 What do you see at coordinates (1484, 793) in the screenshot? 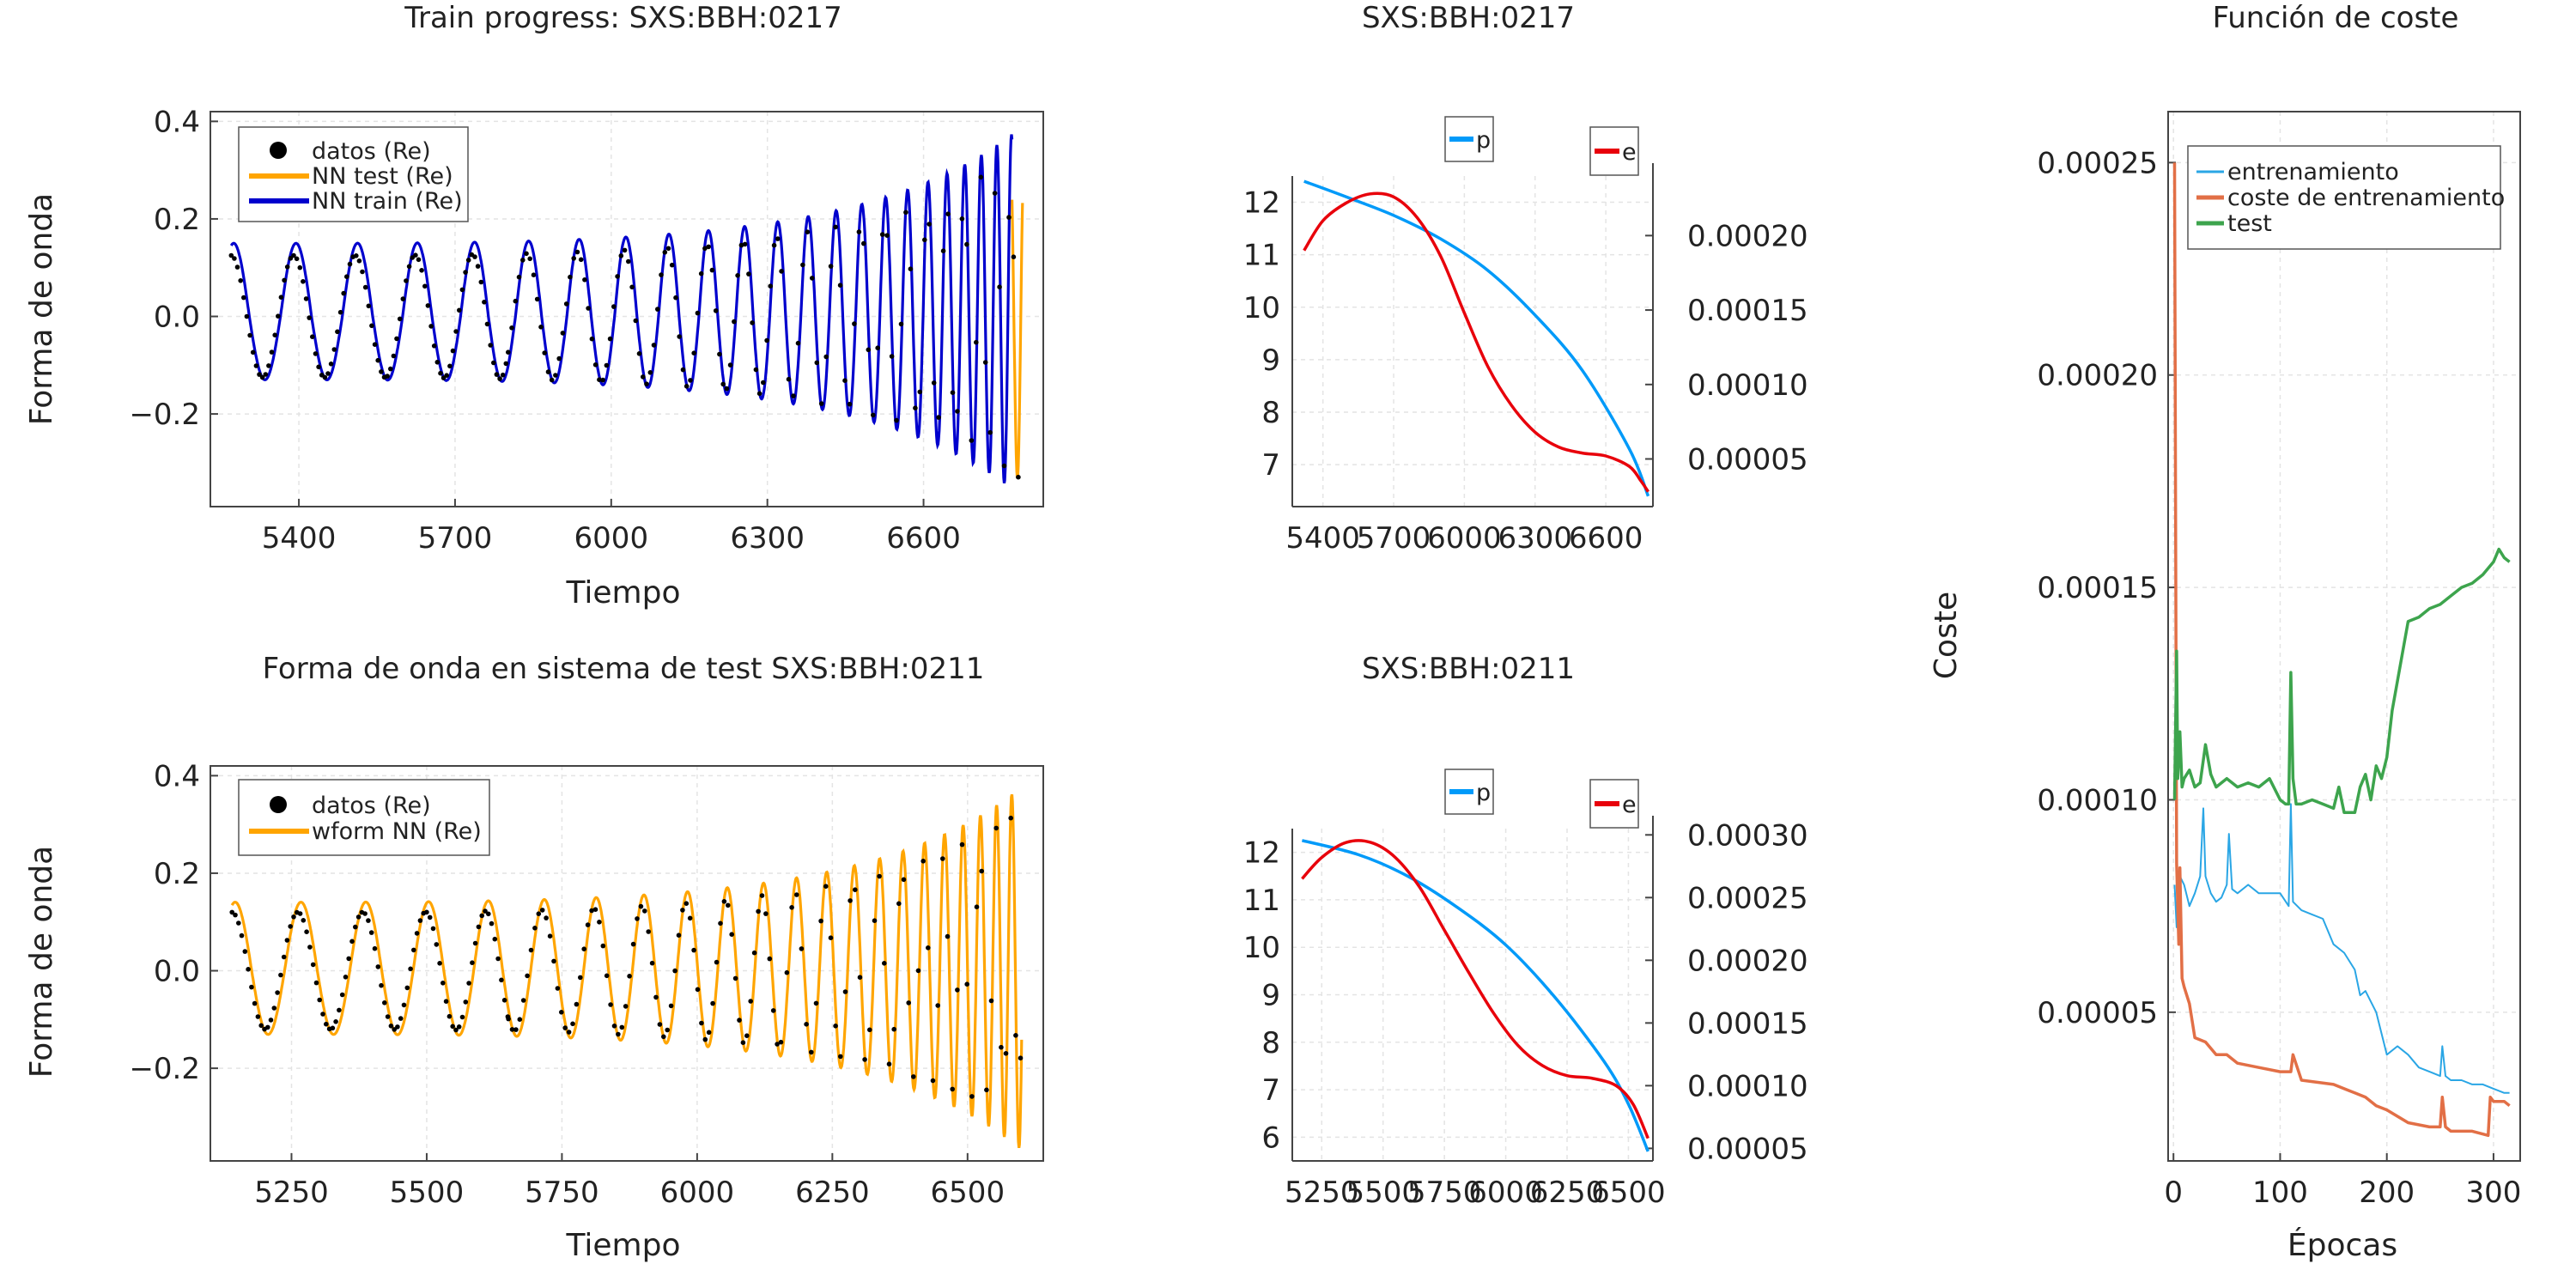
I see `legend-label-p: p` at bounding box center [1484, 793].